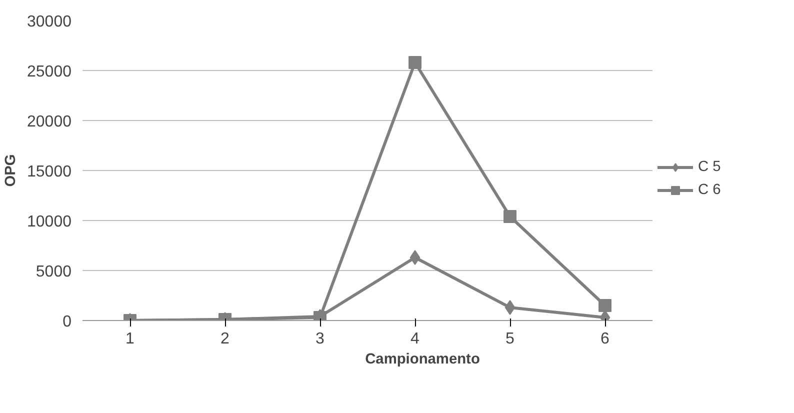  What do you see at coordinates (709, 167) in the screenshot?
I see `legend-label: C 5` at bounding box center [709, 167].